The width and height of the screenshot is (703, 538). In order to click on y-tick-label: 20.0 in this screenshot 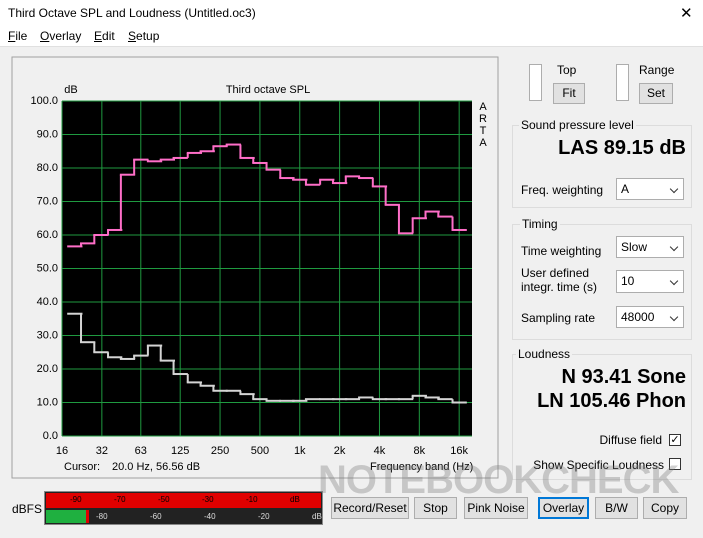, I will do `click(47, 369)`.